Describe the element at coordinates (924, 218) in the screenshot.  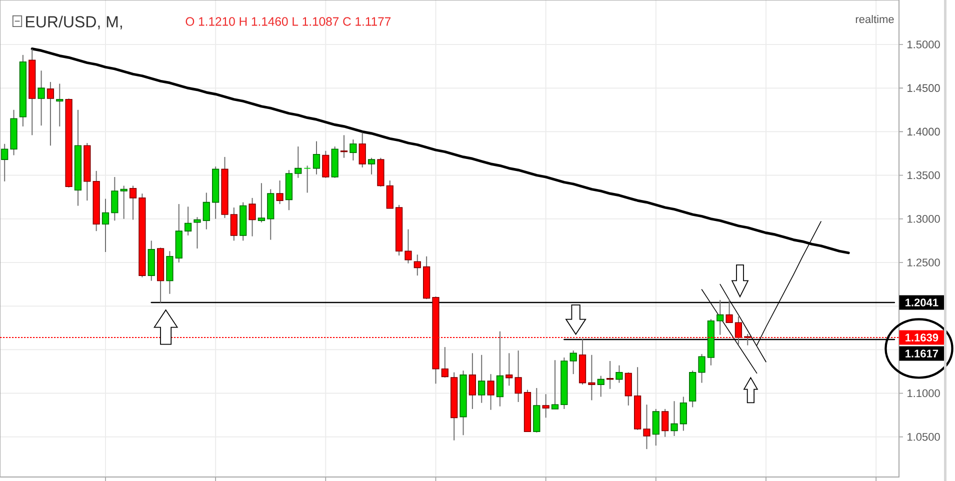
I see `y-tick-label: 1.3000` at that location.